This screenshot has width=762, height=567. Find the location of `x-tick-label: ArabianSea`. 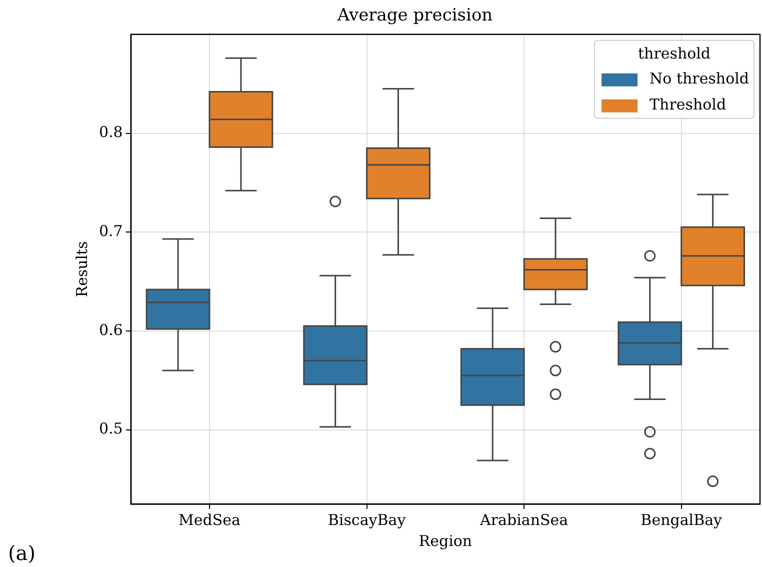

x-tick-label: ArabianSea is located at coordinates (523, 519).